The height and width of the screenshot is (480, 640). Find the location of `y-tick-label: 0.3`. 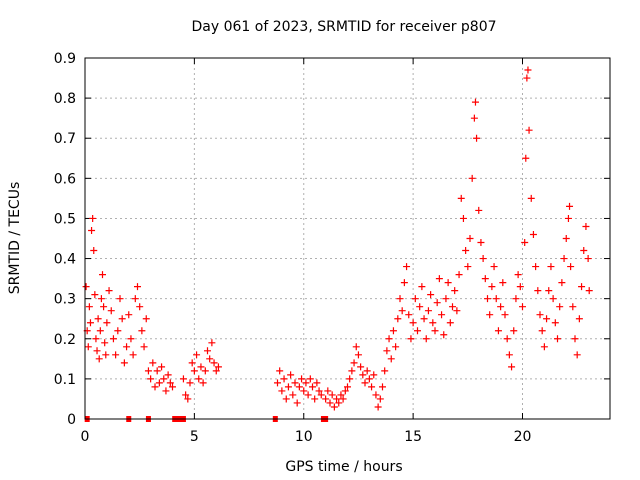

y-tick-label: 0.3 is located at coordinates (65, 300).